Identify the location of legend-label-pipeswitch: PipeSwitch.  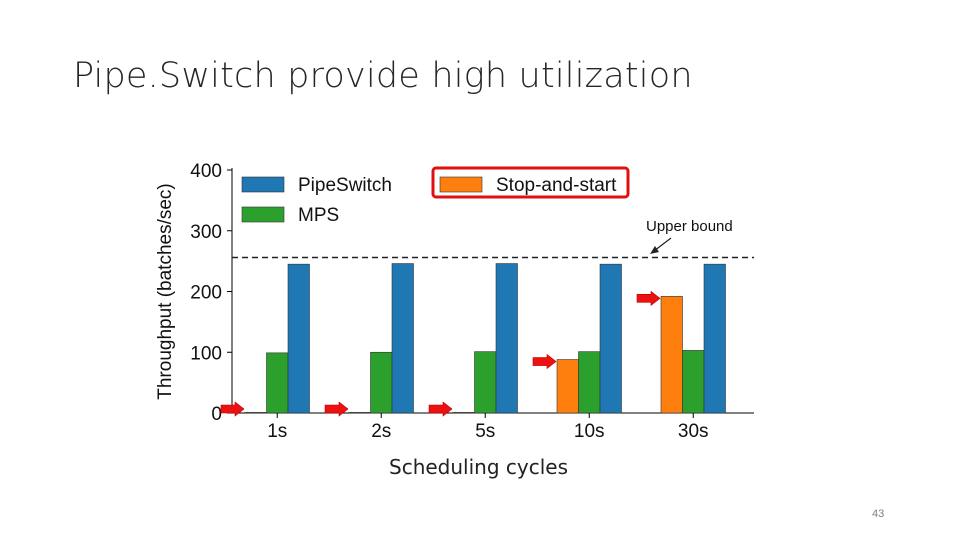
(345, 185).